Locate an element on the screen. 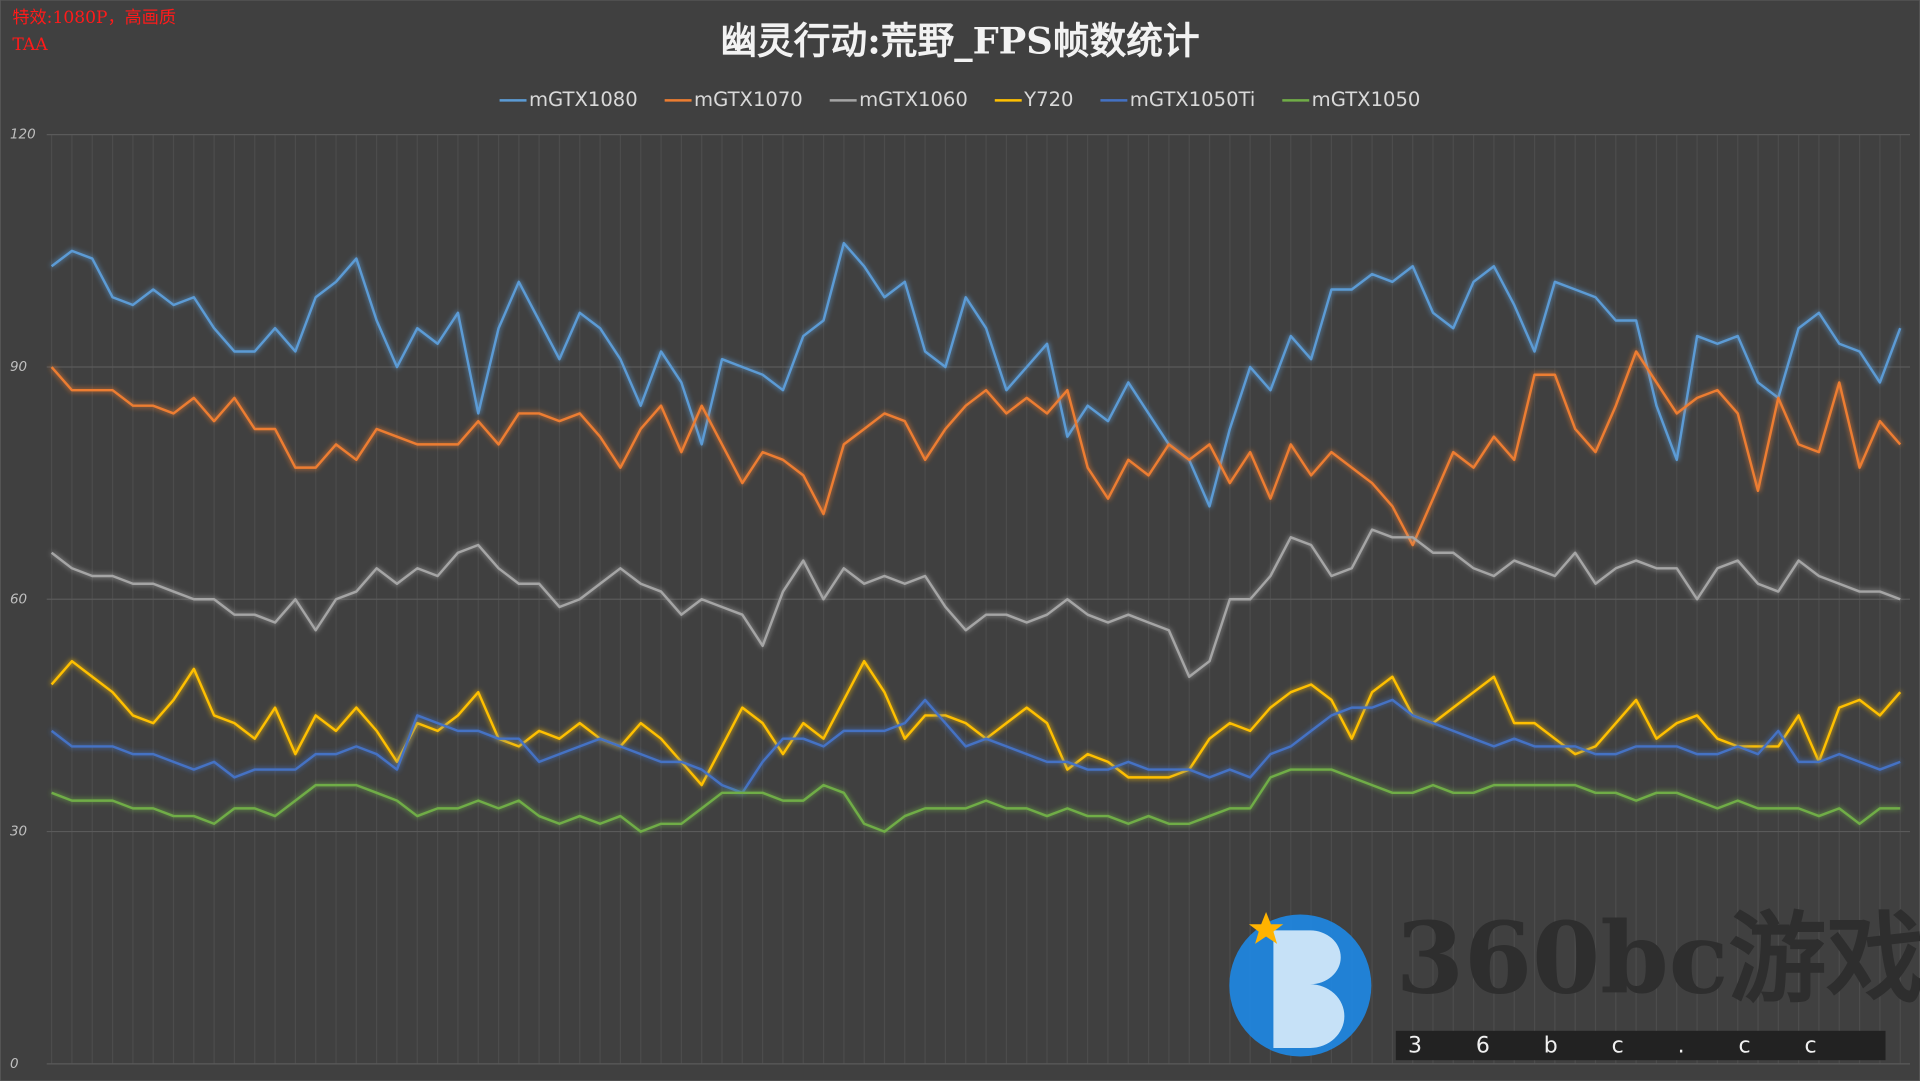 The width and height of the screenshot is (1920, 1081). legend-label: mGTX1060 is located at coordinates (913, 99).